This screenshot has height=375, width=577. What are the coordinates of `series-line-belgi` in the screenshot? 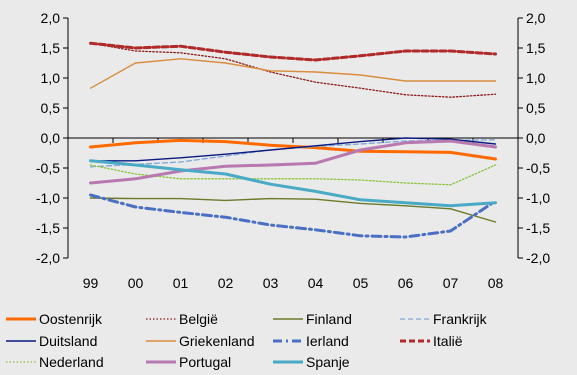 It's located at (293, 70).